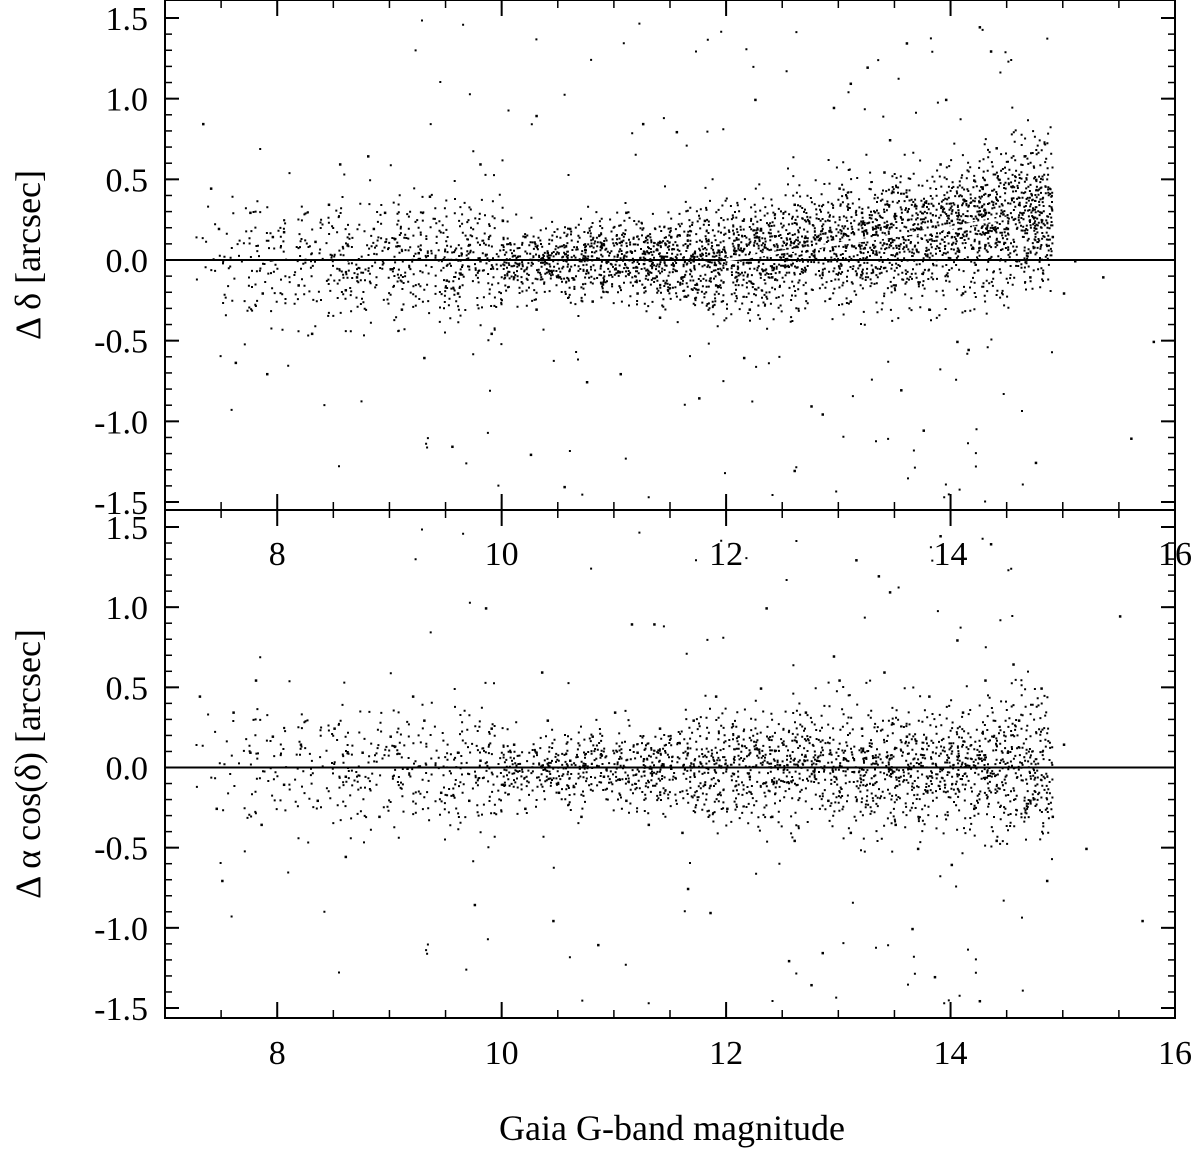 This screenshot has height=1157, width=1200. Describe the element at coordinates (866, 239) in the screenshot. I see `trend-line` at that location.